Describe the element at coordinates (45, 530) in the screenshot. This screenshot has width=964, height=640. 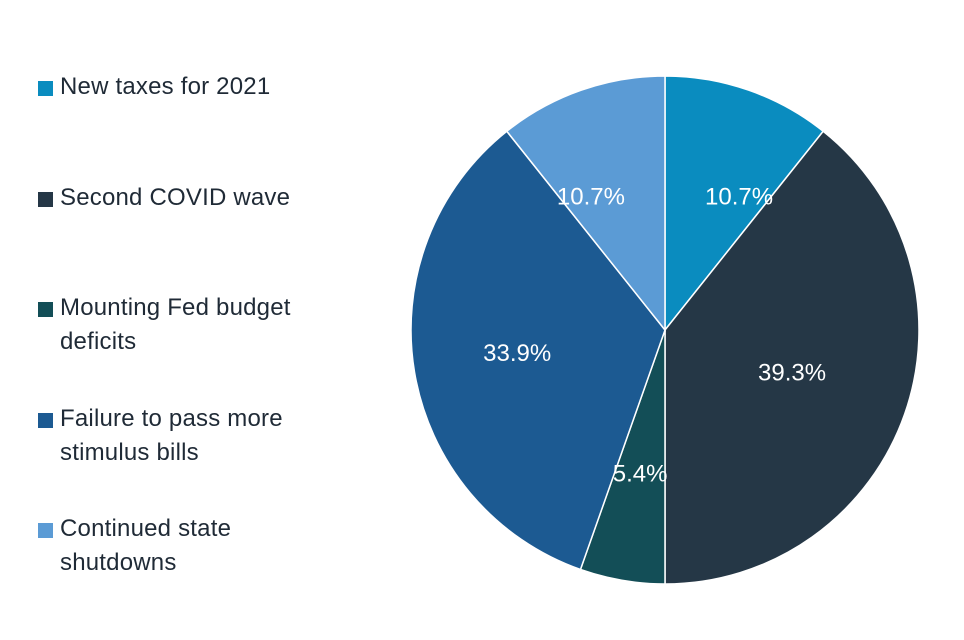
I see `legend-swatch-state-shutdowns` at that location.